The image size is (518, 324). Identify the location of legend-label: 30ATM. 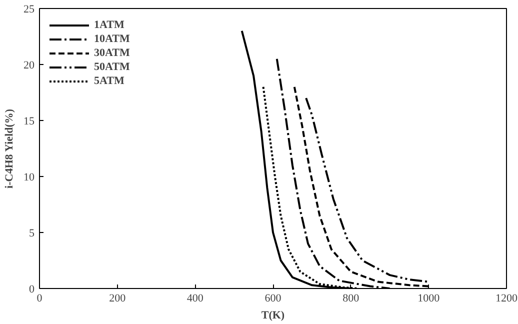
(112, 53).